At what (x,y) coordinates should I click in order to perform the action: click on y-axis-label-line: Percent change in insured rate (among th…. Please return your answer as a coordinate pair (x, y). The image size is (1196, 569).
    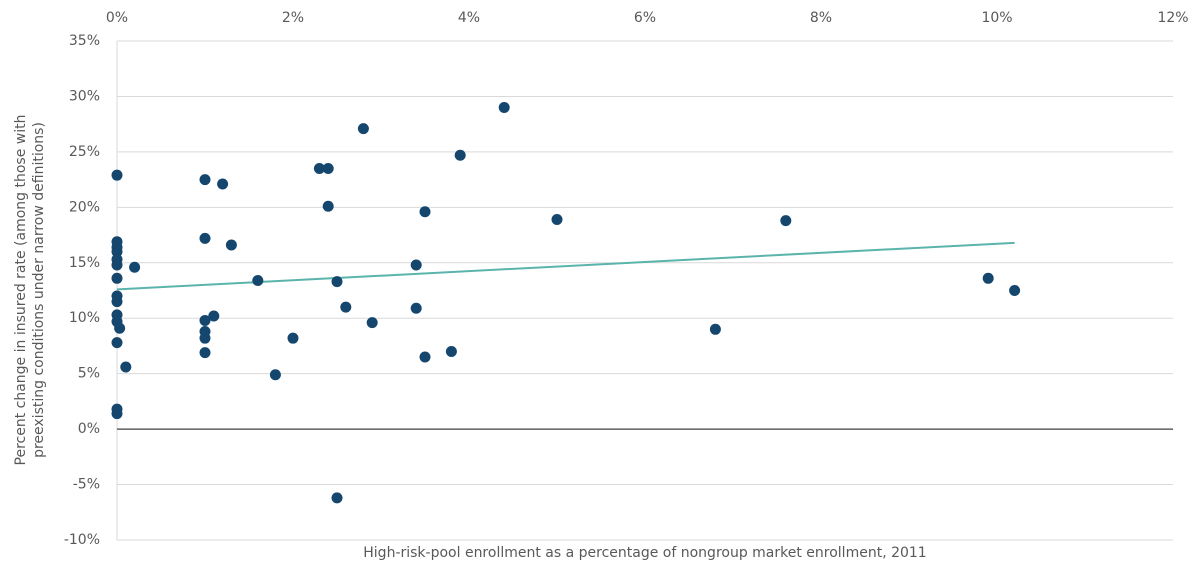
    Looking at the image, I should click on (21, 290).